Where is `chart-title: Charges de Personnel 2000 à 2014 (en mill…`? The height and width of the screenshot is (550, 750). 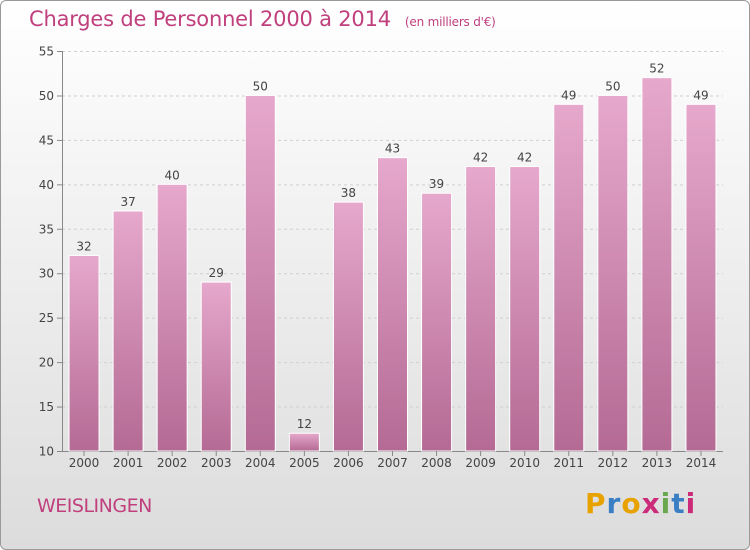
chart-title: Charges de Personnel 2000 à 2014 (en mill… is located at coordinates (262, 19).